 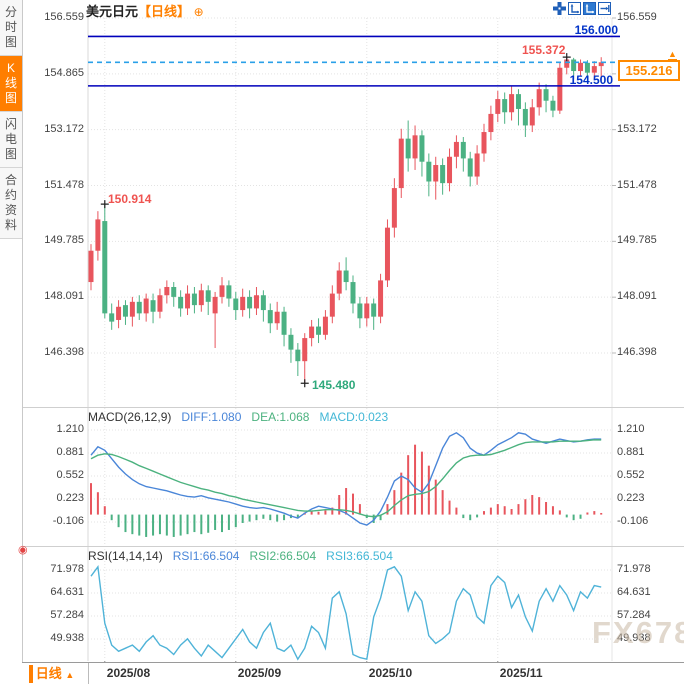 What do you see at coordinates (70, 498) in the screenshot?
I see `macd-axis-label-left: 0.223` at bounding box center [70, 498].